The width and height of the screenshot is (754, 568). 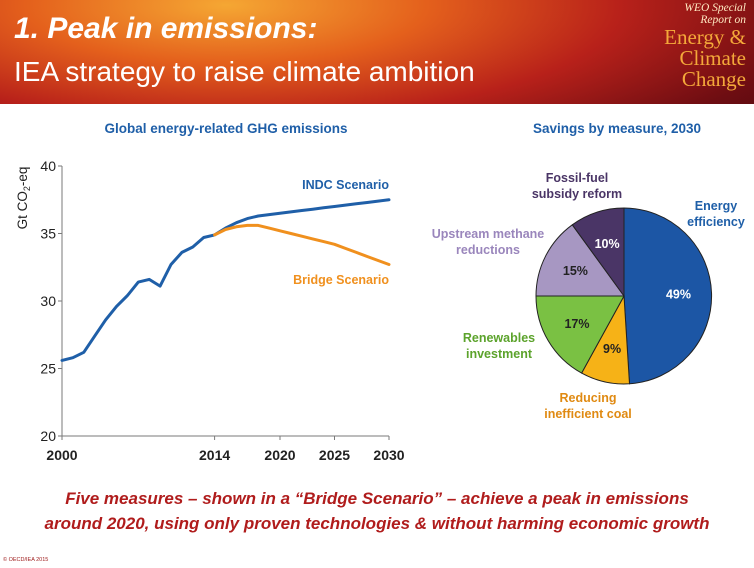 What do you see at coordinates (678, 294) in the screenshot?
I see `pie-value-label: 49%` at bounding box center [678, 294].